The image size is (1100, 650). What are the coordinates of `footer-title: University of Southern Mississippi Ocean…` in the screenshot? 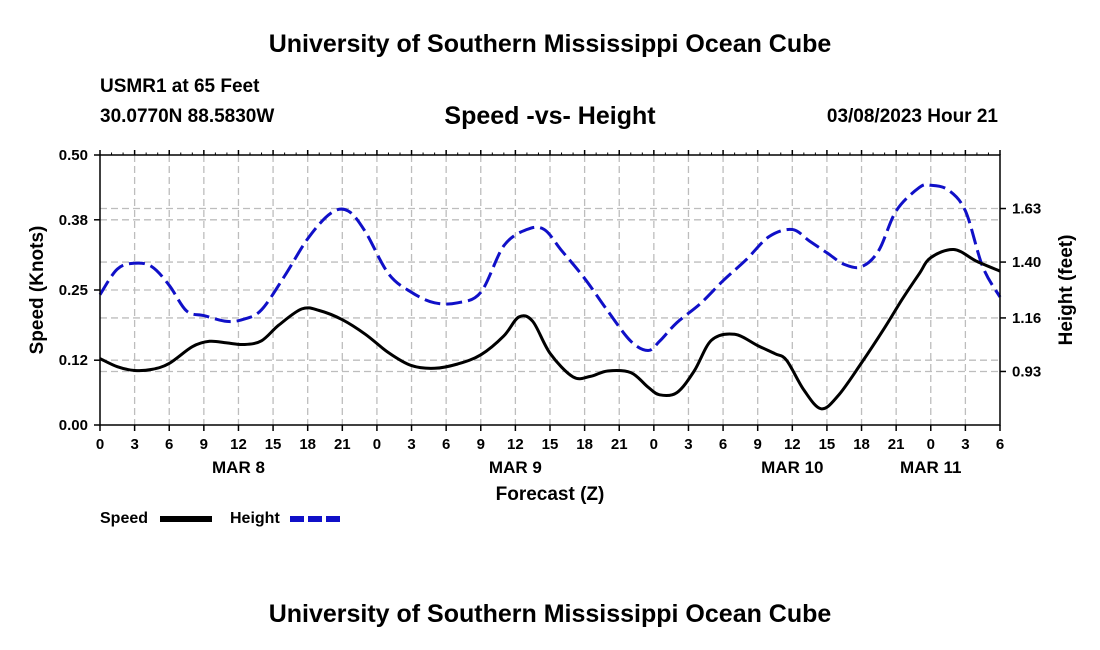 It's located at (550, 614).